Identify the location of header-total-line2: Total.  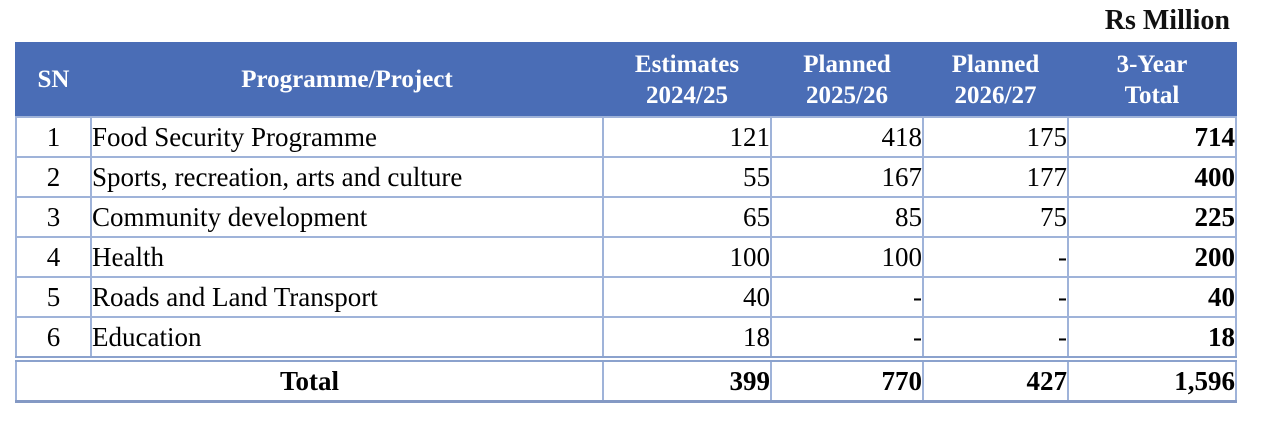
(1152, 95).